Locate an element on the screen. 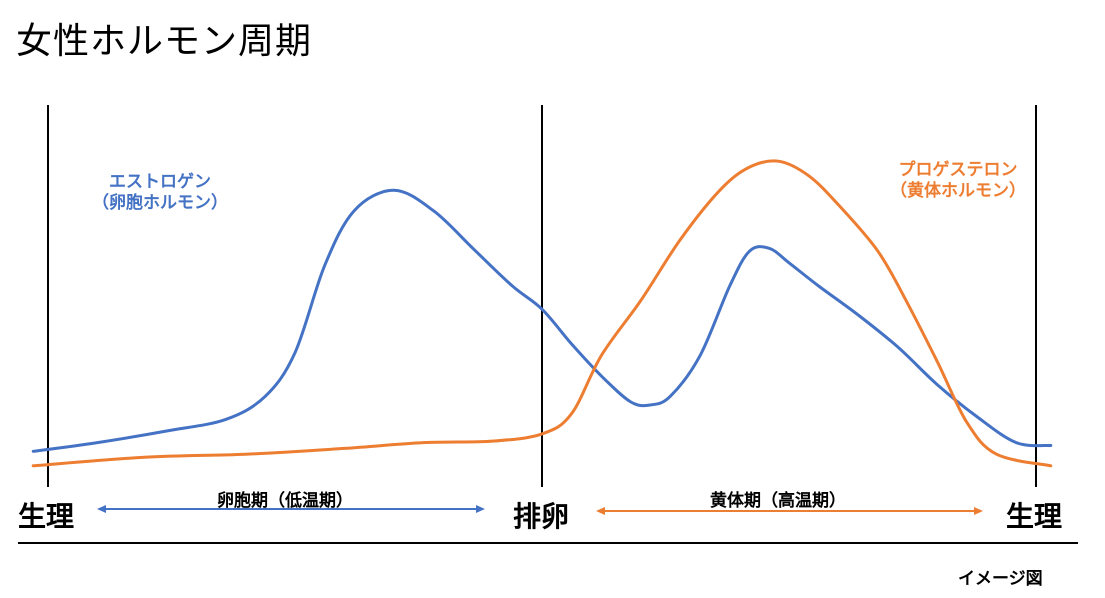  period-label-follicular: 卵胞期（低温期） is located at coordinates (285, 501).